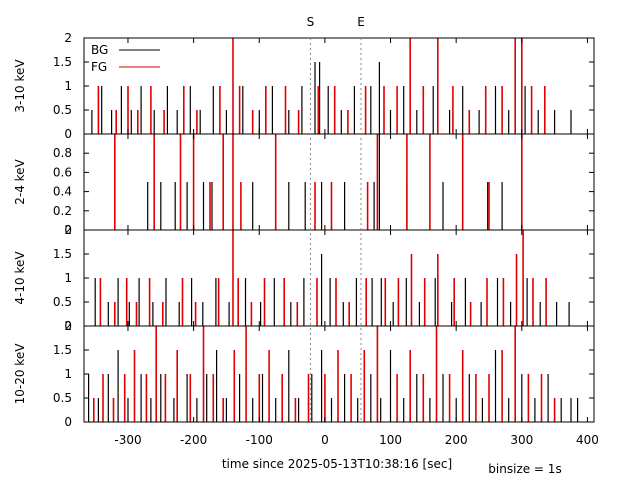 The image size is (640, 480). I want to click on marker-label: E, so click(361, 22).